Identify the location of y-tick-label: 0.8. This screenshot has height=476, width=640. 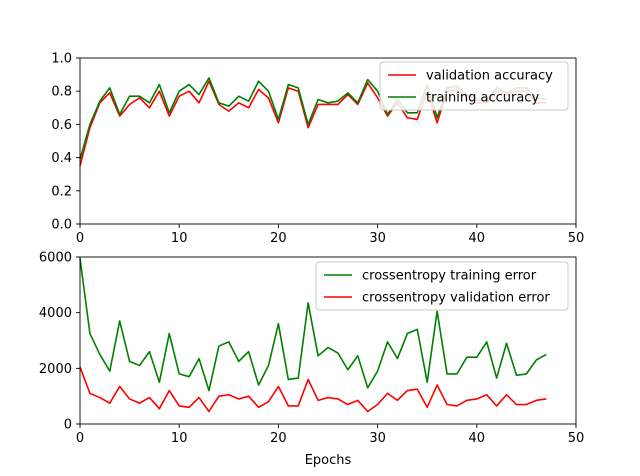
(61, 92).